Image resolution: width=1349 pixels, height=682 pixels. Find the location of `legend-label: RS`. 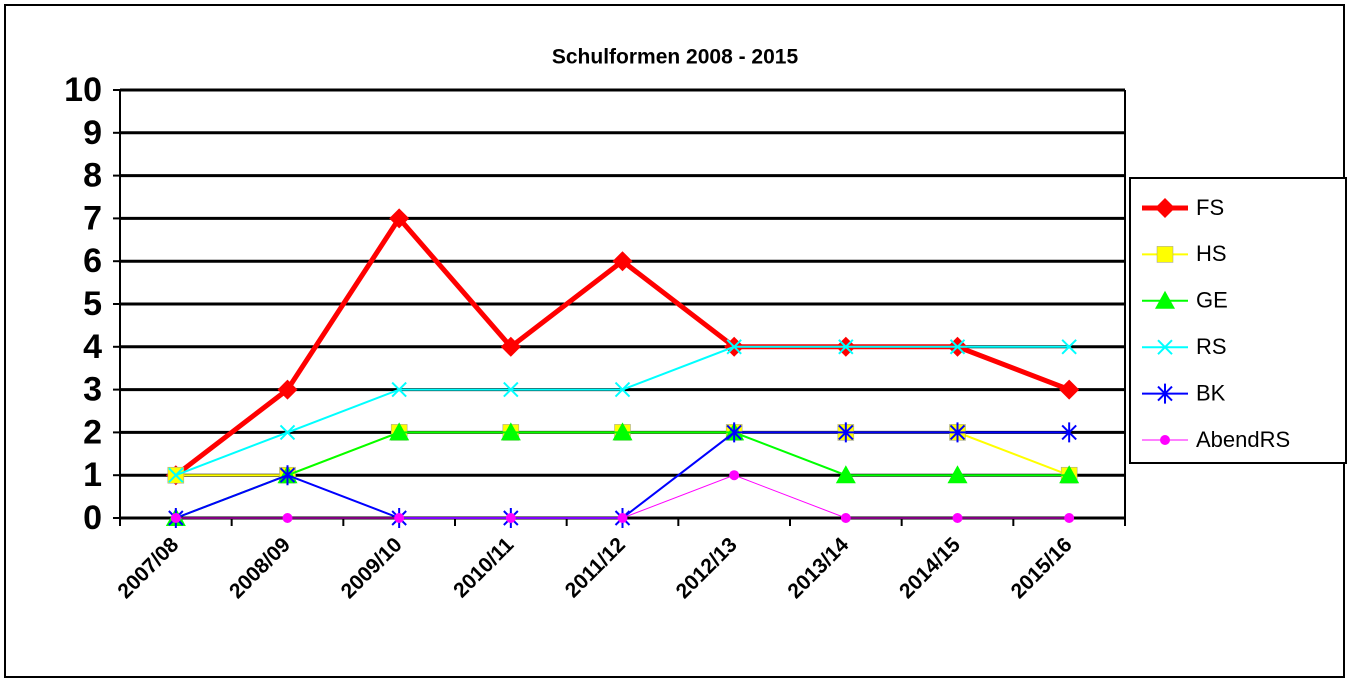

legend-label: RS is located at coordinates (1211, 346).